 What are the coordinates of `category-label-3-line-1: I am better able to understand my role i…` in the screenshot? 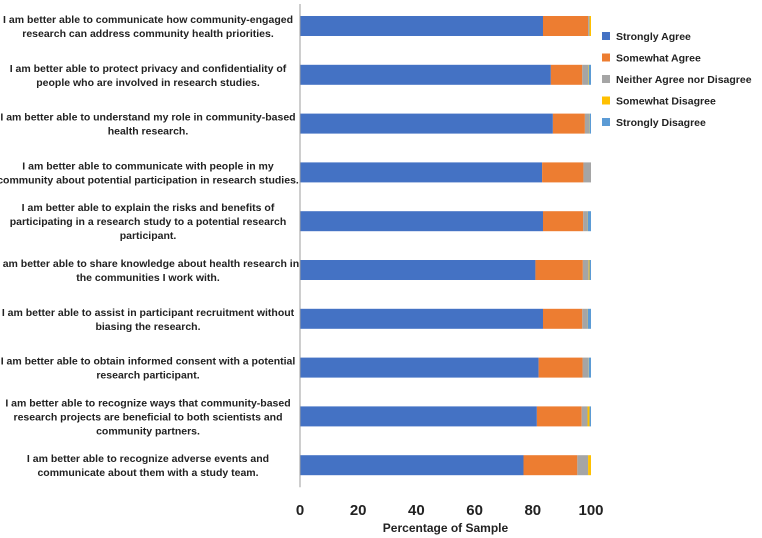 It's located at (147, 118).